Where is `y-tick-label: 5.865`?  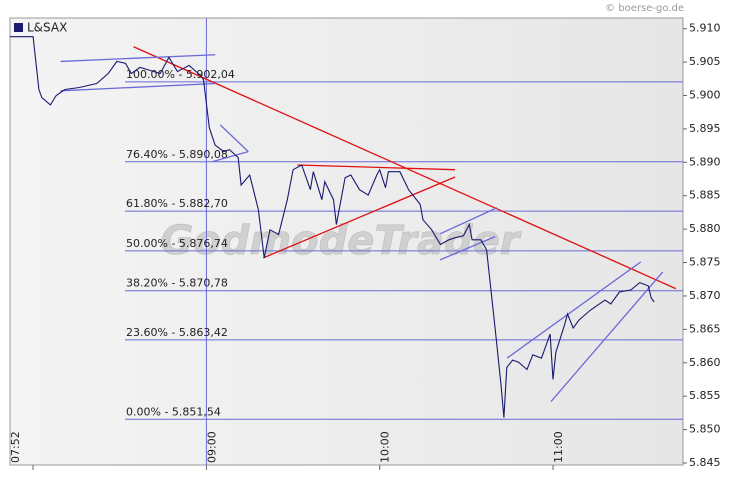 y-tick-label: 5.865 is located at coordinates (705, 328).